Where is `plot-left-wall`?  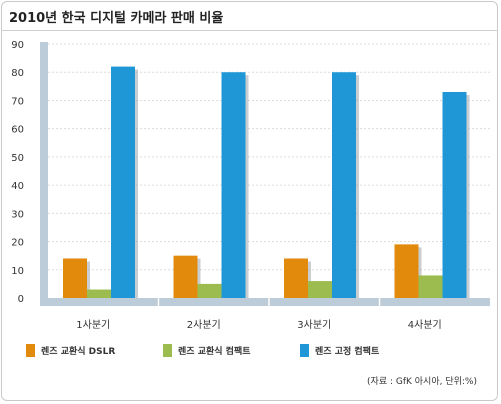
plot-left-wall is located at coordinates (44, 170).